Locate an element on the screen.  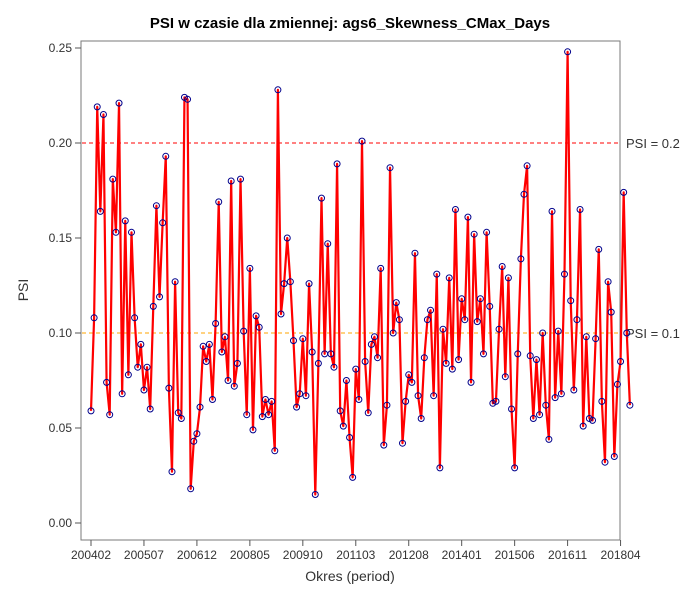
y-tick-label: 0.15 is located at coordinates (61, 238).